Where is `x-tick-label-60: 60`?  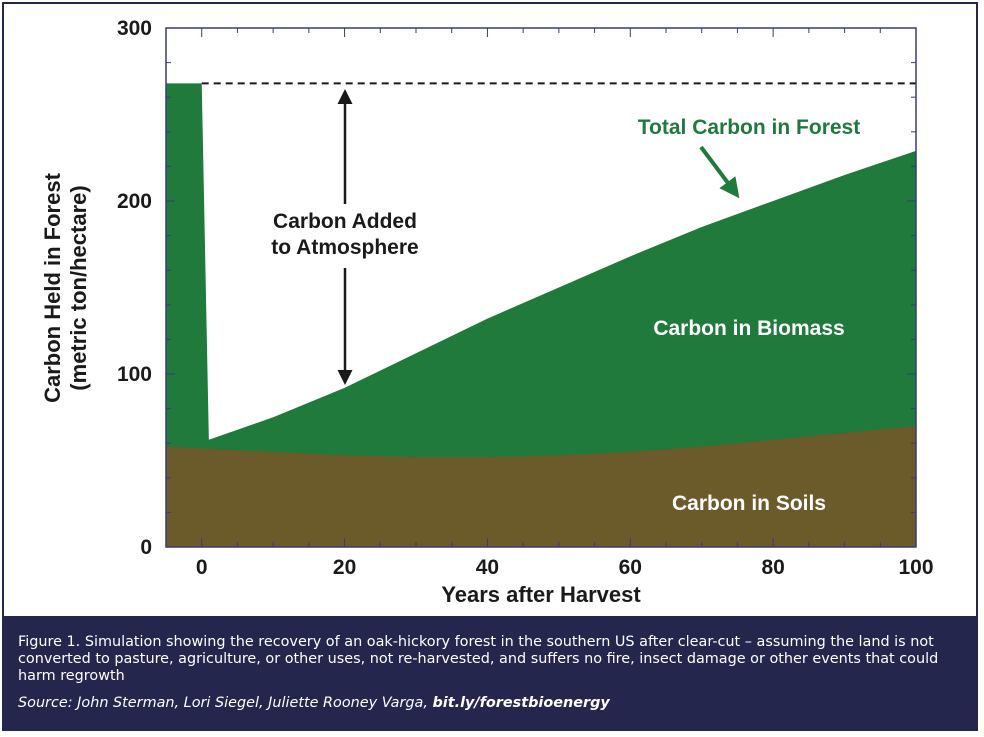
x-tick-label-60: 60 is located at coordinates (630, 567).